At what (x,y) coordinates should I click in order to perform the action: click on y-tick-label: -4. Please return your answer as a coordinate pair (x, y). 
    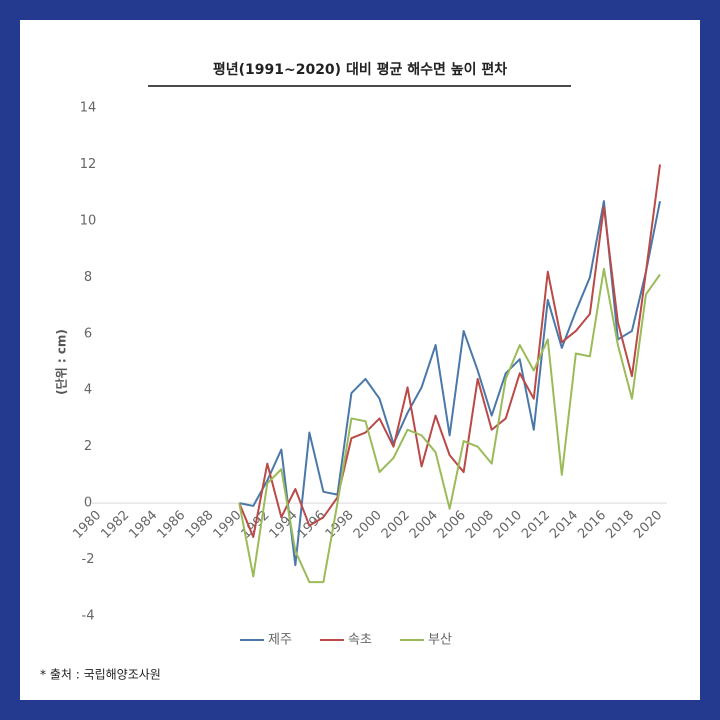
    Looking at the image, I should click on (88, 616).